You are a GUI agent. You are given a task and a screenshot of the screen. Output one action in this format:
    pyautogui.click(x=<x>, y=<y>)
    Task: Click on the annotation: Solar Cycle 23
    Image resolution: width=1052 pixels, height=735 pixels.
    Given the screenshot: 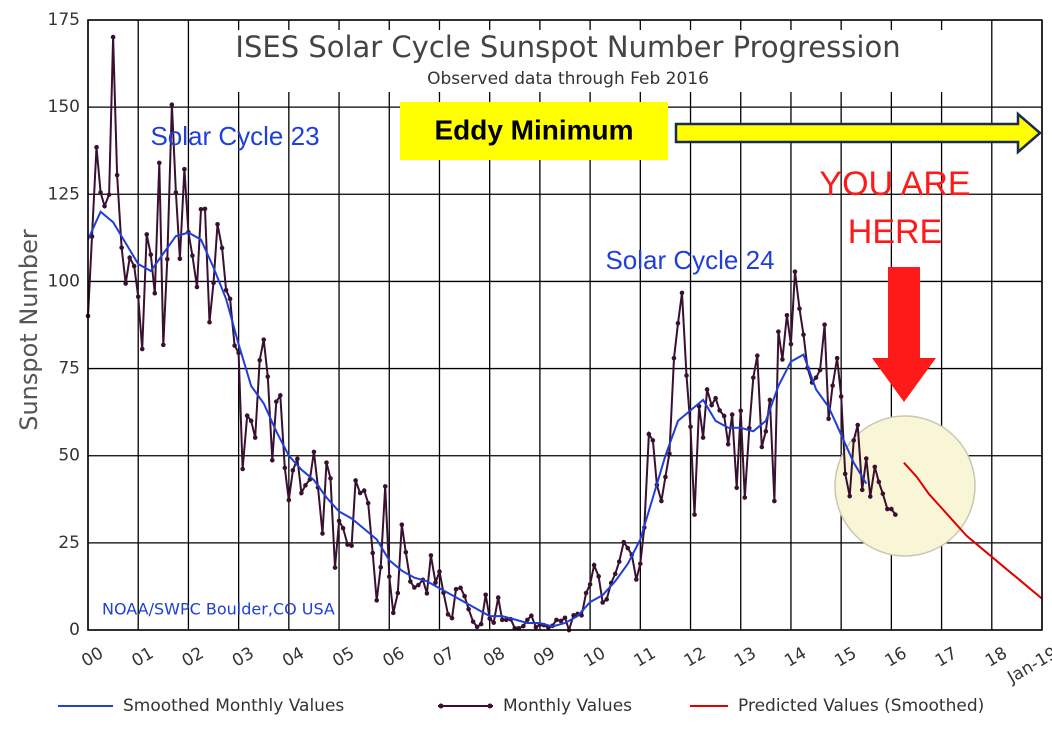 What is the action you would take?
    pyautogui.click(x=234, y=136)
    